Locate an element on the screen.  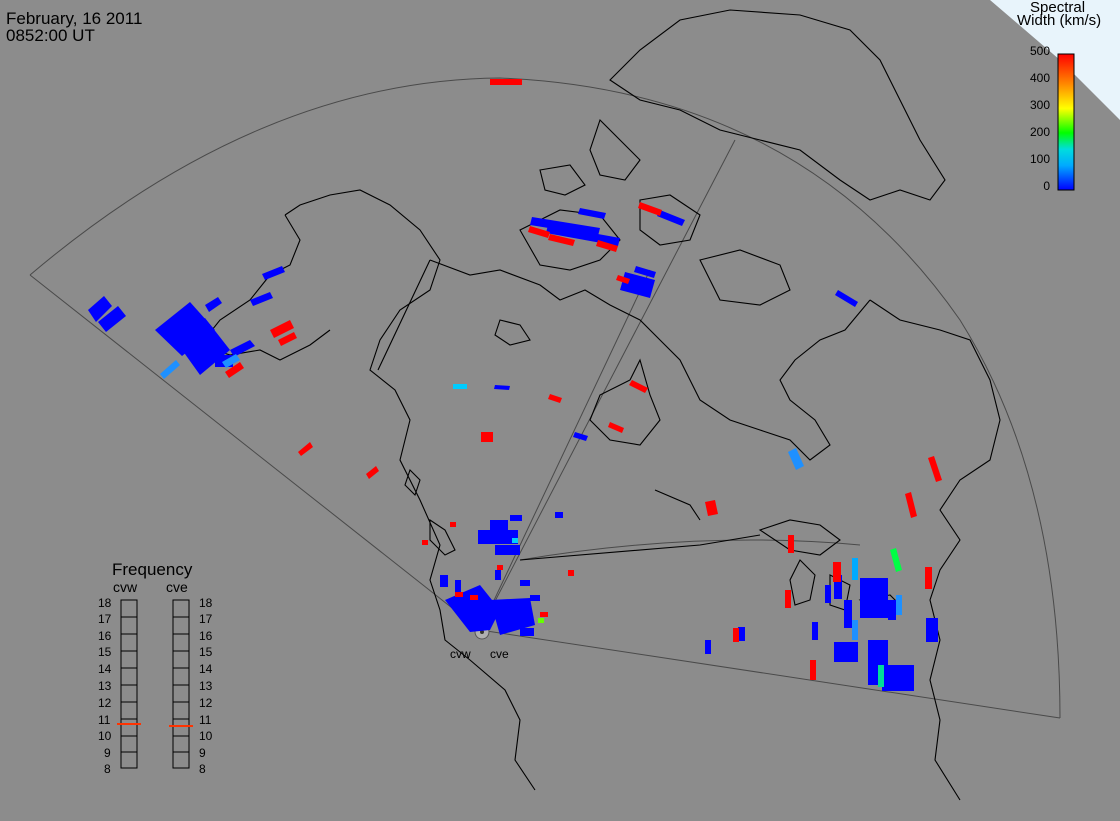
radar-label-cve: cve is located at coordinates (499, 654).